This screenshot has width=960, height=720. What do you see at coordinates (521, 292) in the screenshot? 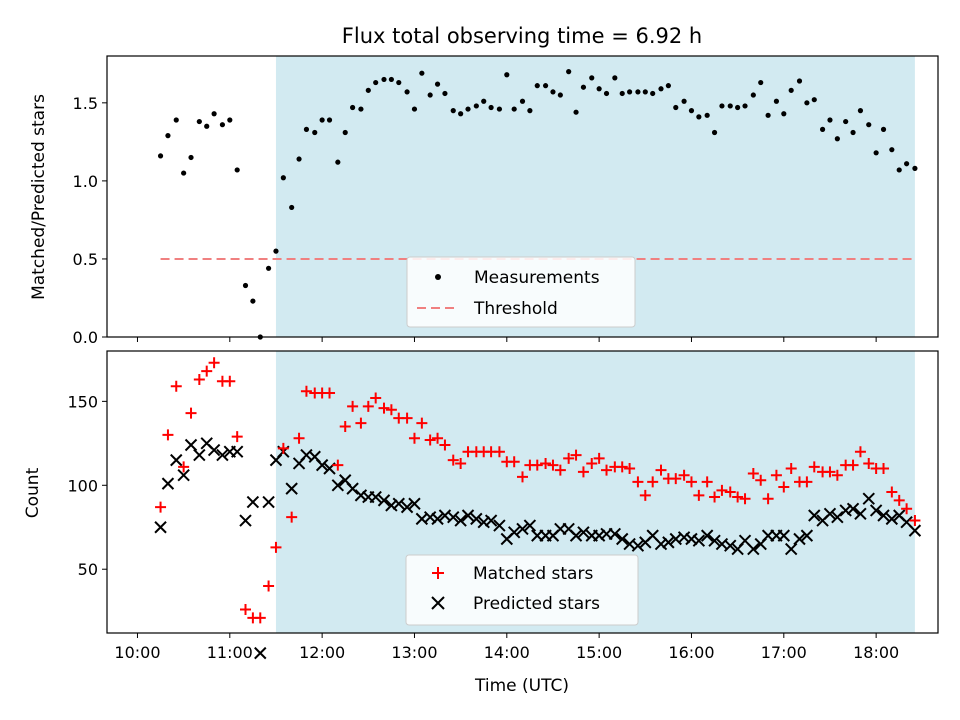
I see `ratio-legend-frame` at bounding box center [521, 292].